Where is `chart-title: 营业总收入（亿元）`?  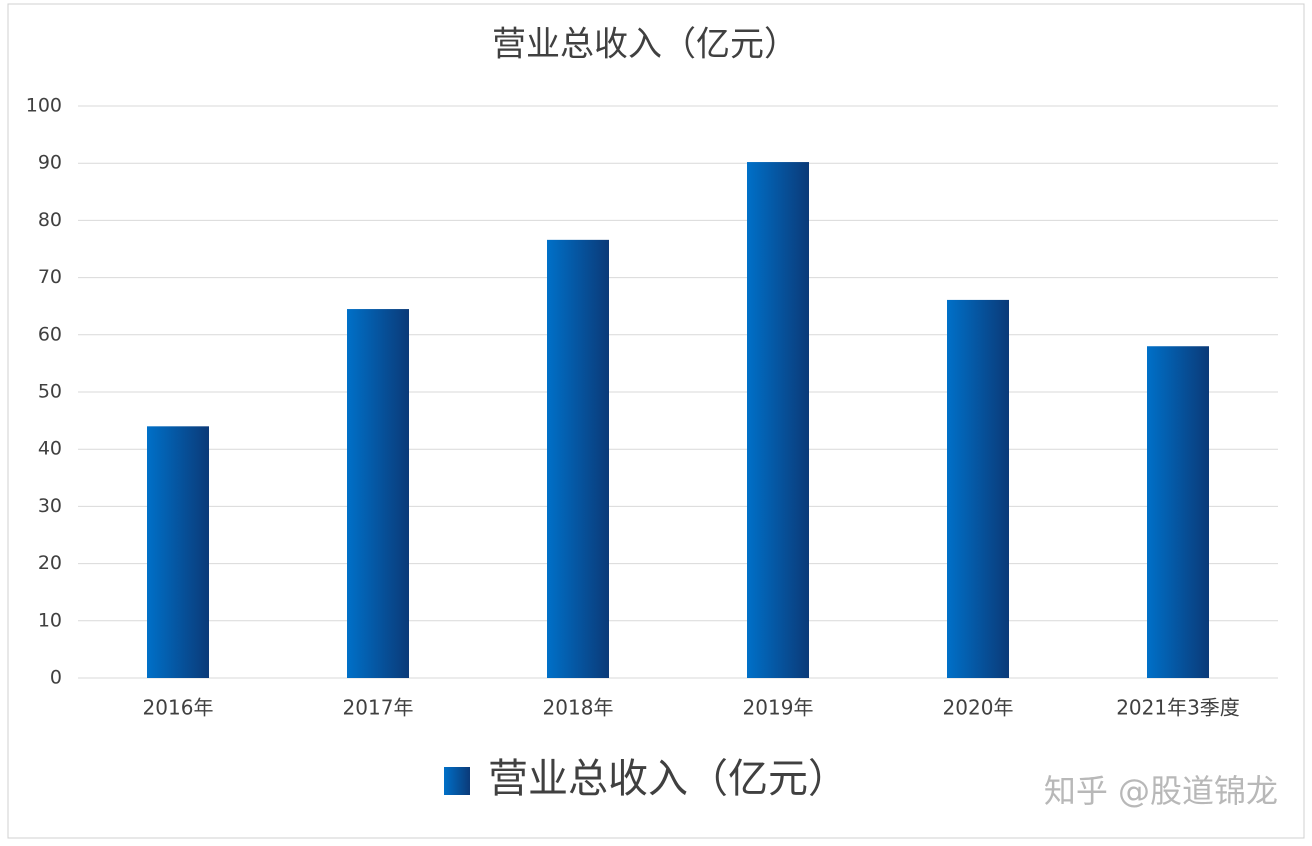
chart-title: 营业总收入（亿元） is located at coordinates (645, 45).